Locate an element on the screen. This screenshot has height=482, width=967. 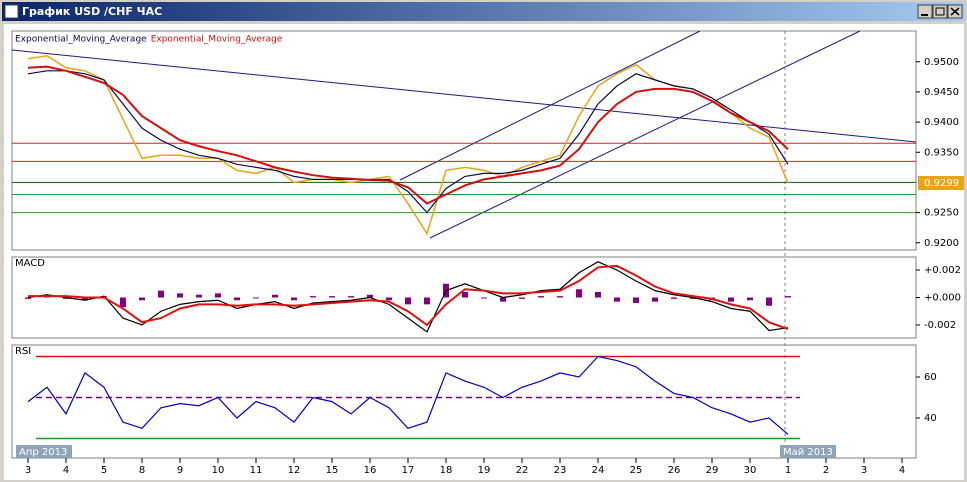
x-tick-label: 19 is located at coordinates (484, 470).